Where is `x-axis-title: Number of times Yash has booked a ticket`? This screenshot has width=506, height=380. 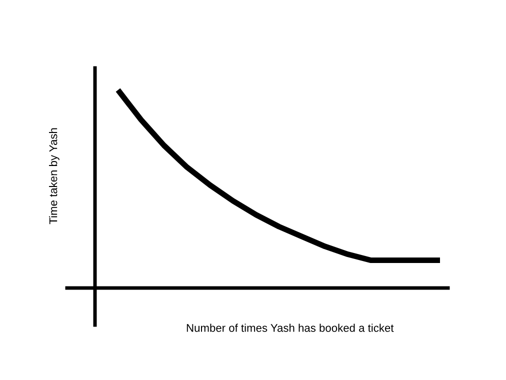
x-axis-title: Number of times Yash has booked a ticket is located at coordinates (290, 328).